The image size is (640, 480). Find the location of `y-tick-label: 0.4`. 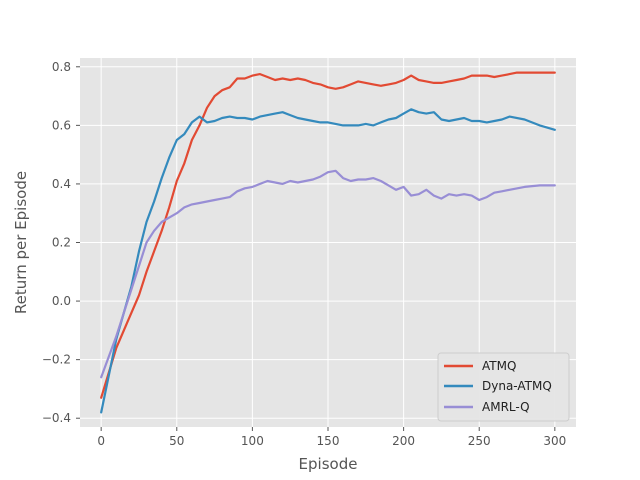

y-tick-label: 0.4 is located at coordinates (61, 184).